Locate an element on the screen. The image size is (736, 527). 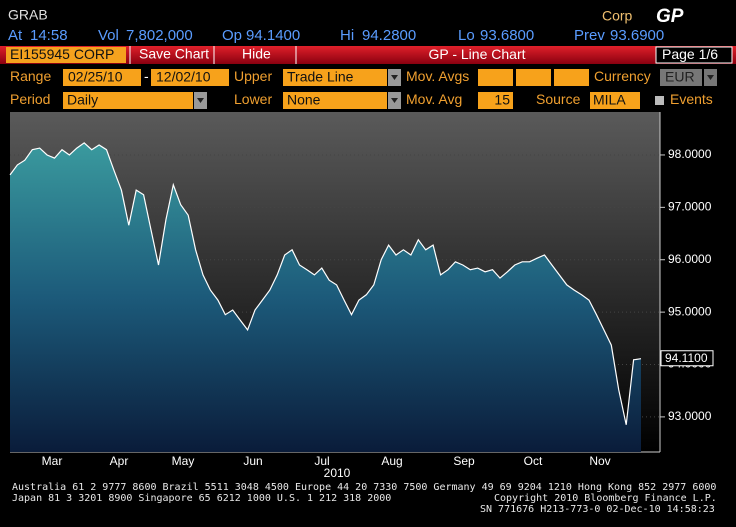
mov-avg: 15 is located at coordinates (502, 100).